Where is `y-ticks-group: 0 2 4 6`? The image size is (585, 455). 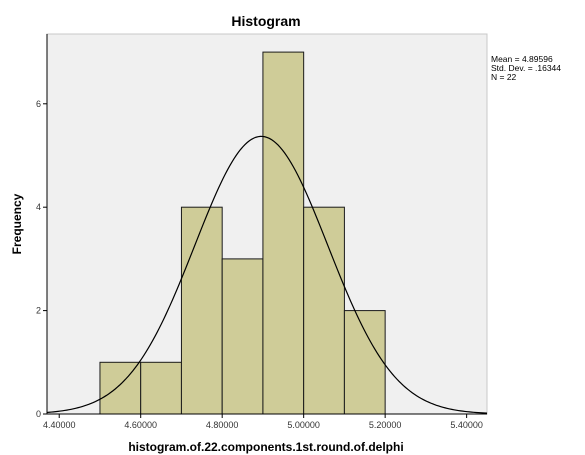 y-ticks-group: 0 2 4 6 is located at coordinates (41, 259).